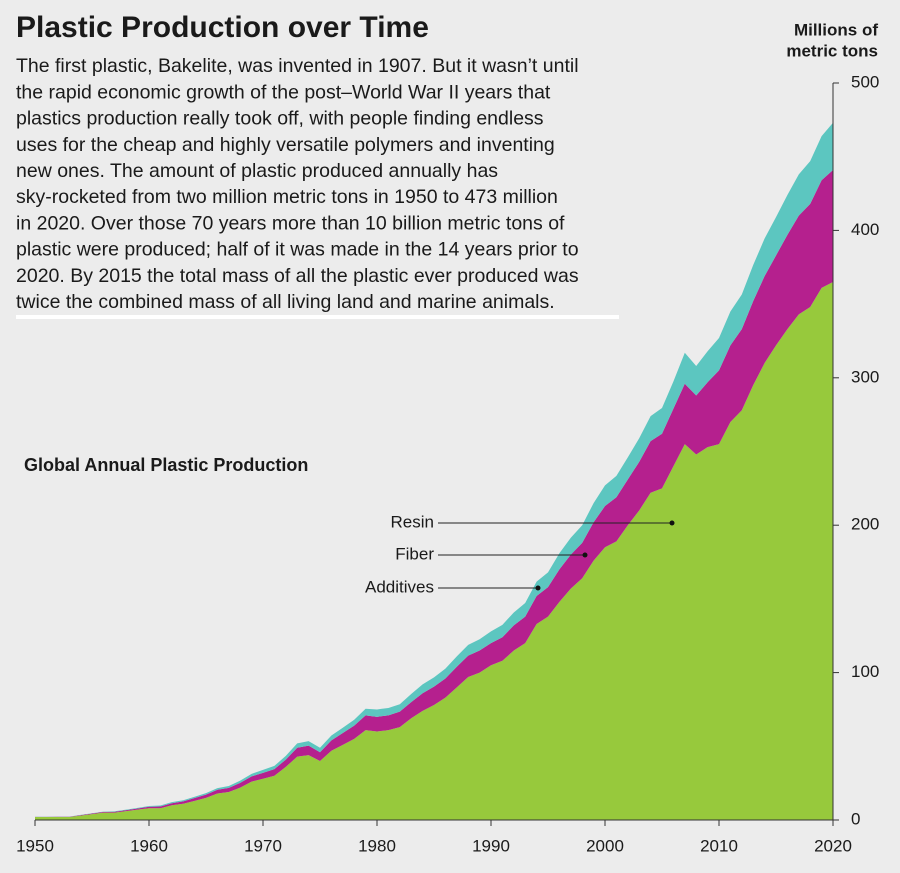 The image size is (900, 873). I want to click on chart-title: Plastic Production over Time, so click(222, 27).